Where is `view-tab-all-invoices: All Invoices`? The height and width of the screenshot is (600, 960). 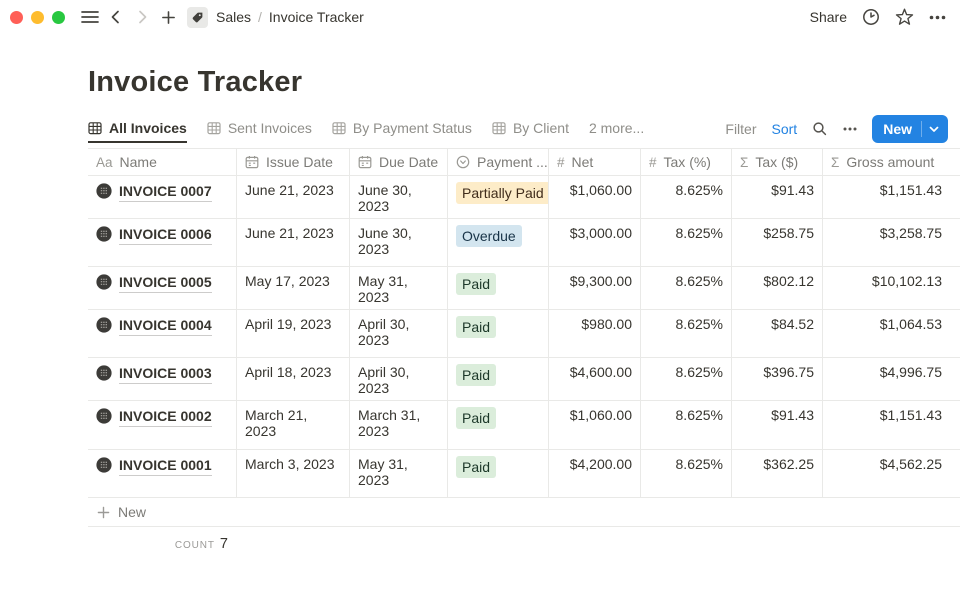 view-tab-all-invoices: All Invoices is located at coordinates (137, 129).